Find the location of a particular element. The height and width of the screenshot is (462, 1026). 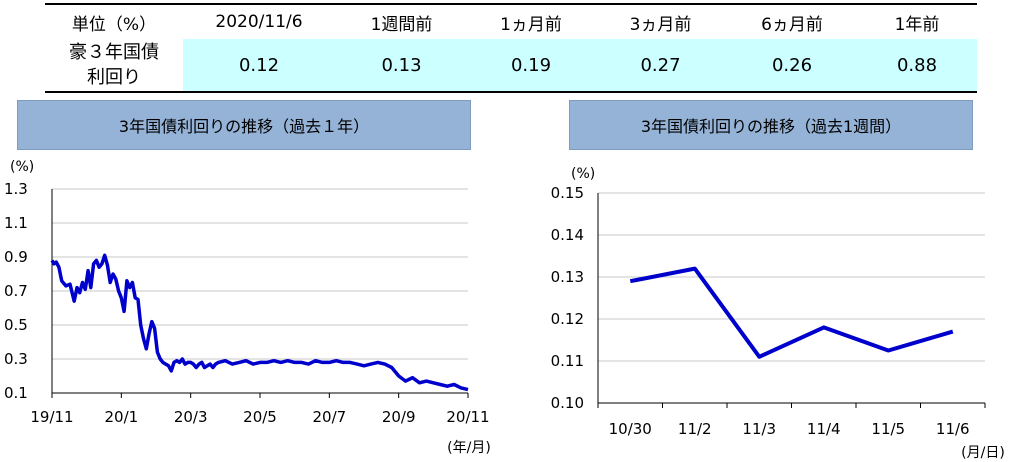

x-axis-label: (月/日) is located at coordinates (983, 453).